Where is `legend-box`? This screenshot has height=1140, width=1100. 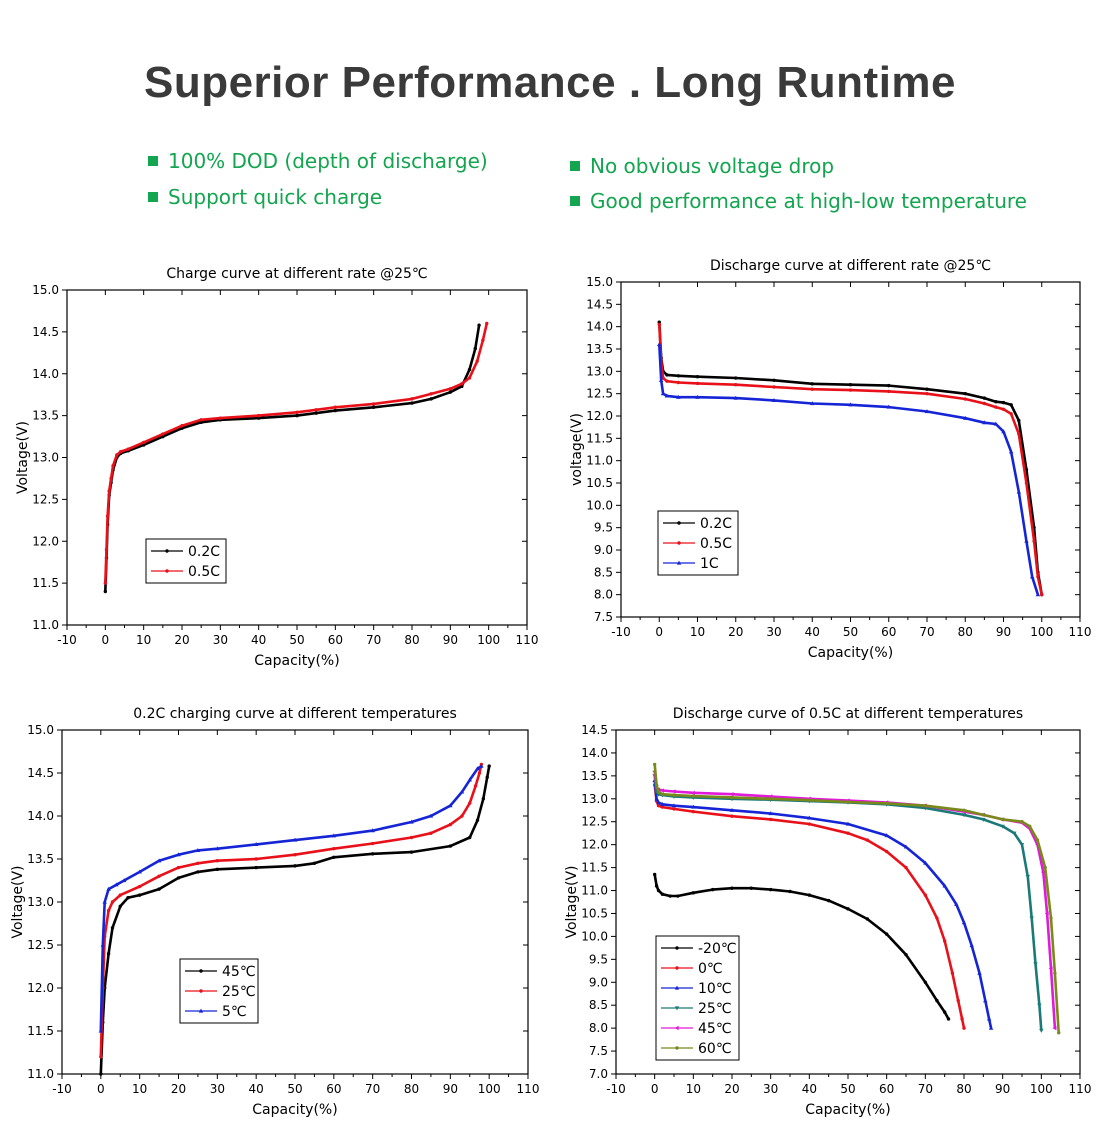
legend-box is located at coordinates (697, 998).